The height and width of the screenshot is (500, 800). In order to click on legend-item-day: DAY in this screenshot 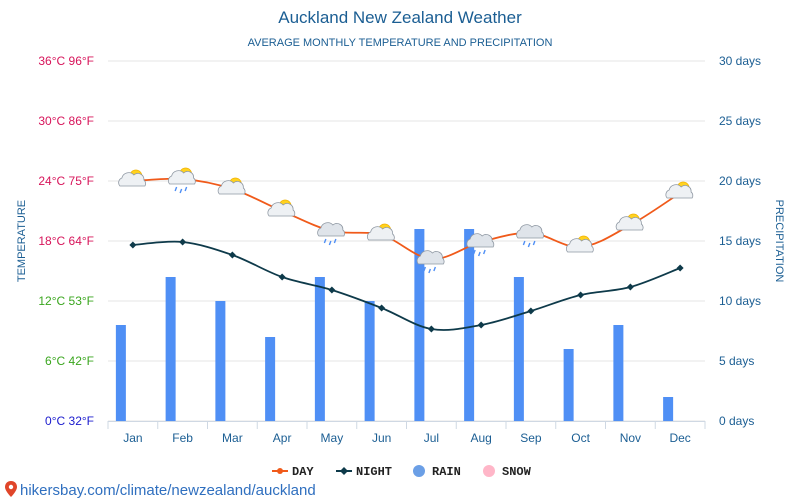, I will do `click(293, 472)`.